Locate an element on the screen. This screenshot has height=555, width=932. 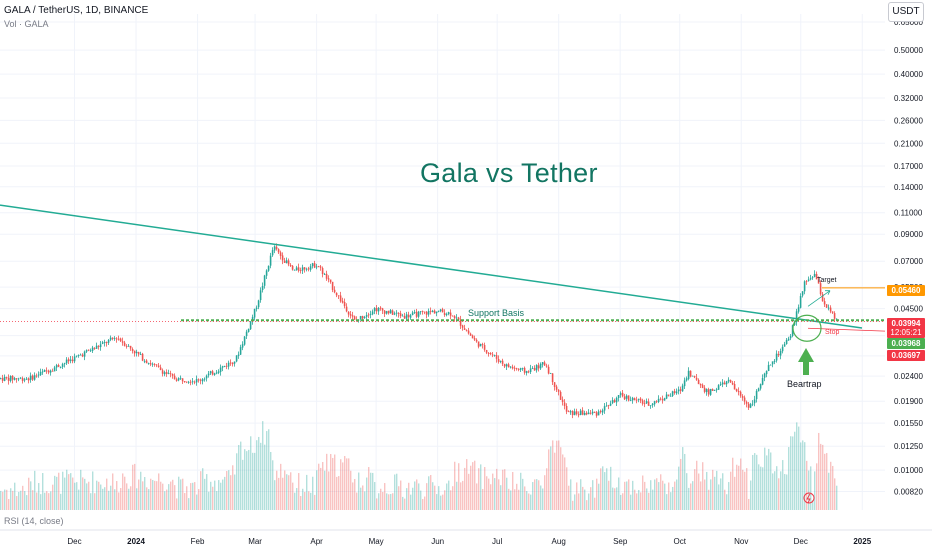
price-tag-value: 0.03697 is located at coordinates (906, 355).